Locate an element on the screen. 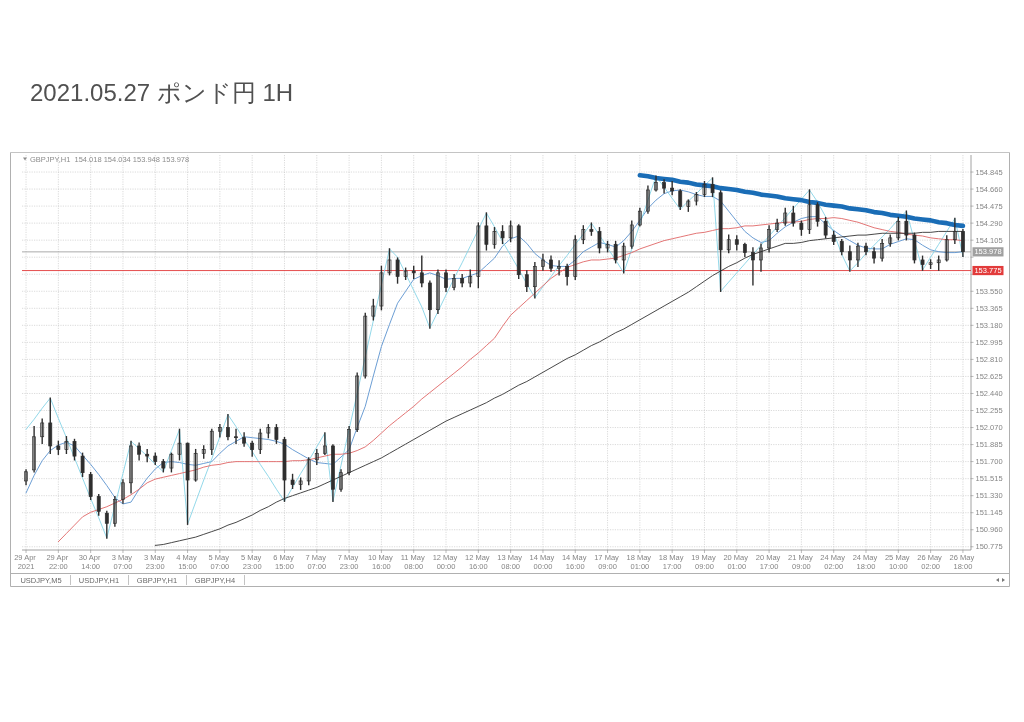  line-series is located at coordinates (801, 200).